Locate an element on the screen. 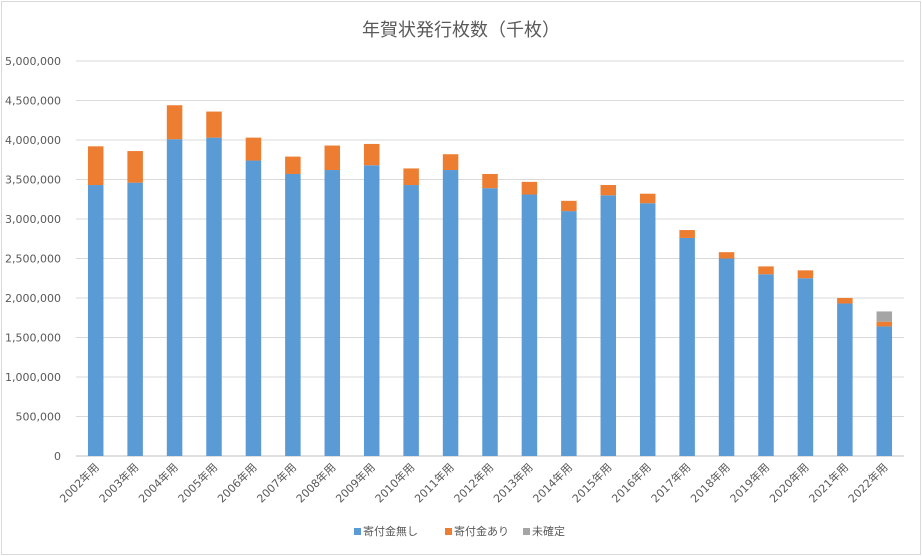 The image size is (922, 556). y-tick-label: 1,000,000 is located at coordinates (33, 377).